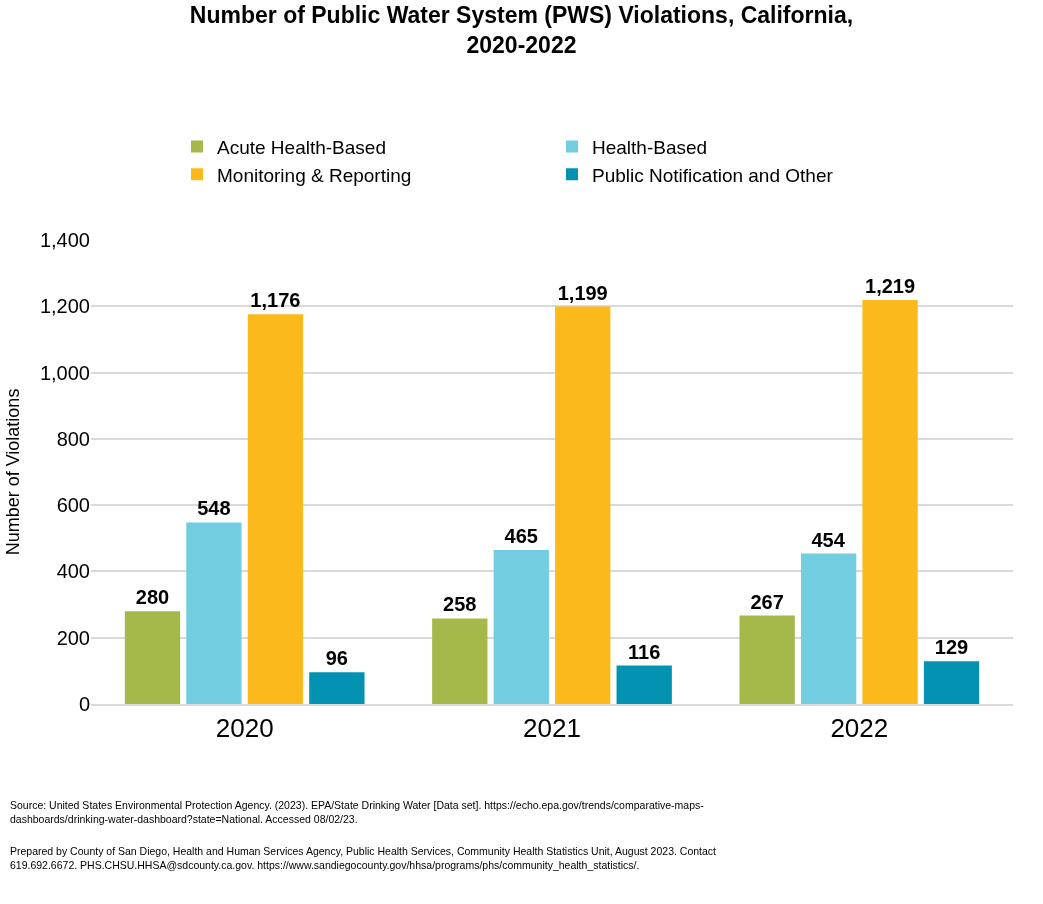  What do you see at coordinates (357, 812) in the screenshot?
I see `source-note: Source: United States Environmental Protection Agency. (2023). EPA/State Drinking Water [Data set]. https://echo.epa.gov/trends/comparative-maps- dashboards/drinking-water-dashboard?state=National. Accessed 08/02/23.` at bounding box center [357, 812].